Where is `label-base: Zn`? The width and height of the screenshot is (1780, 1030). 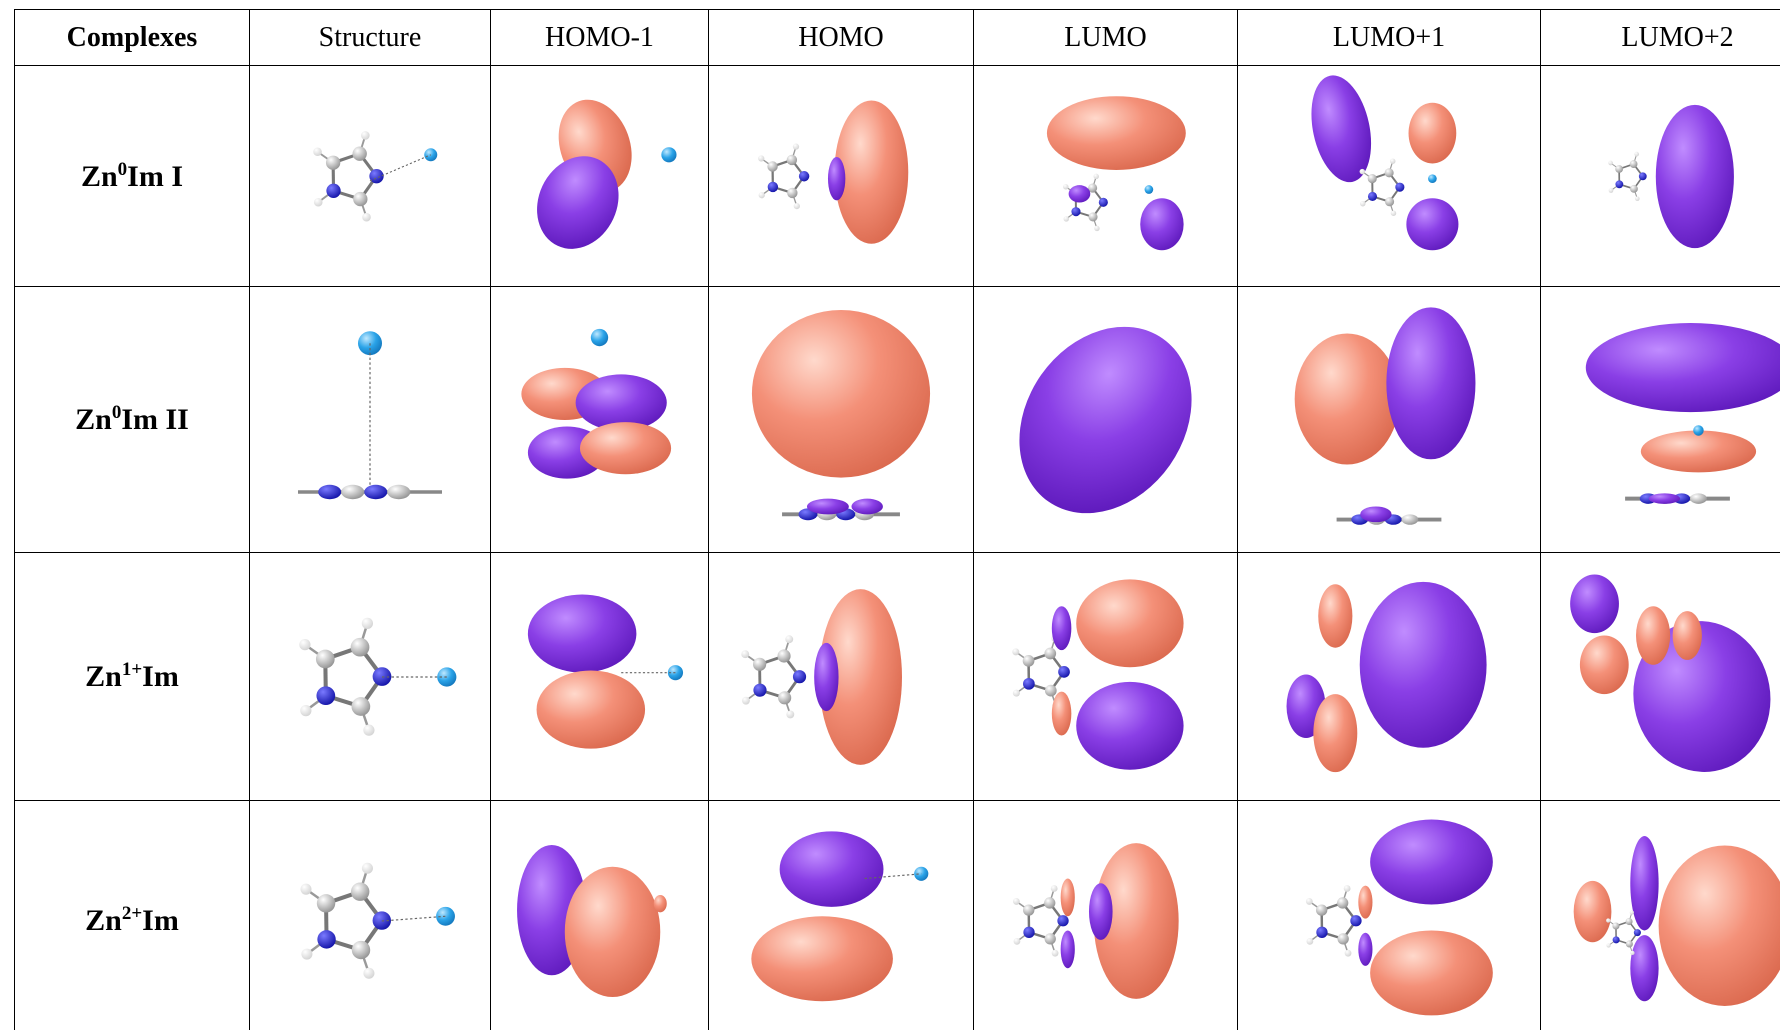 label-base: Zn is located at coordinates (103, 676).